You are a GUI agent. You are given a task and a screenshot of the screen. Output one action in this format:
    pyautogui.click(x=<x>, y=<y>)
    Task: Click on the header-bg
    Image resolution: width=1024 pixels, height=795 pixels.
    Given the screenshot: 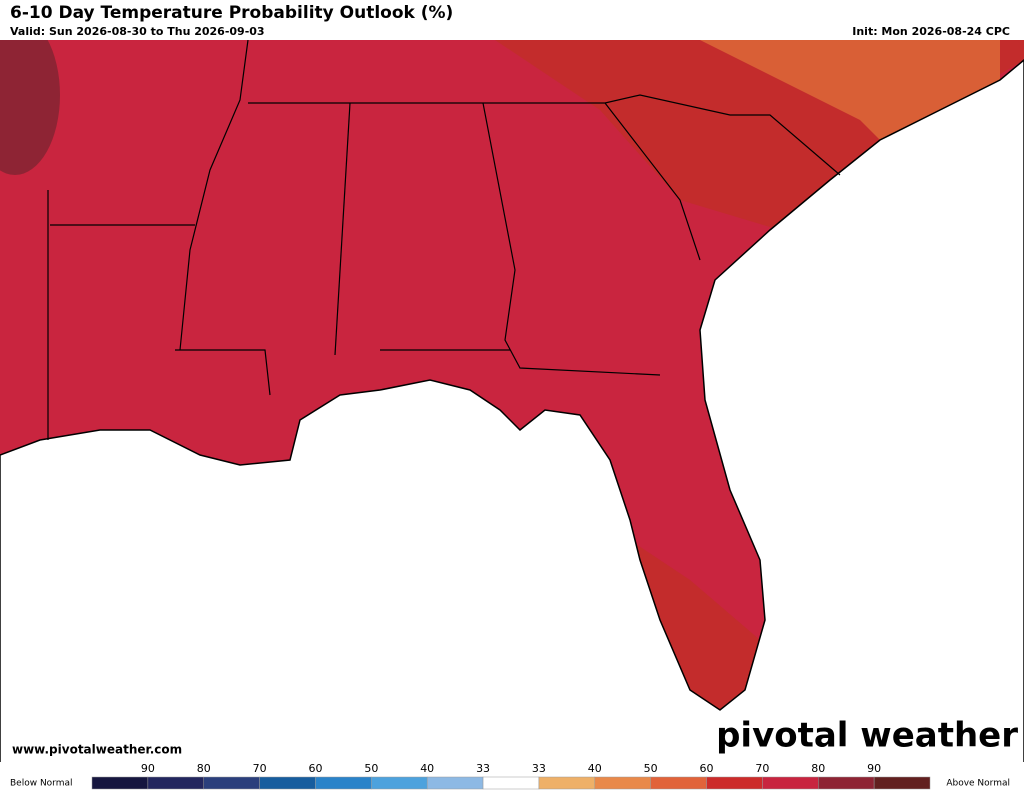 What is the action you would take?
    pyautogui.click(x=512, y=20)
    